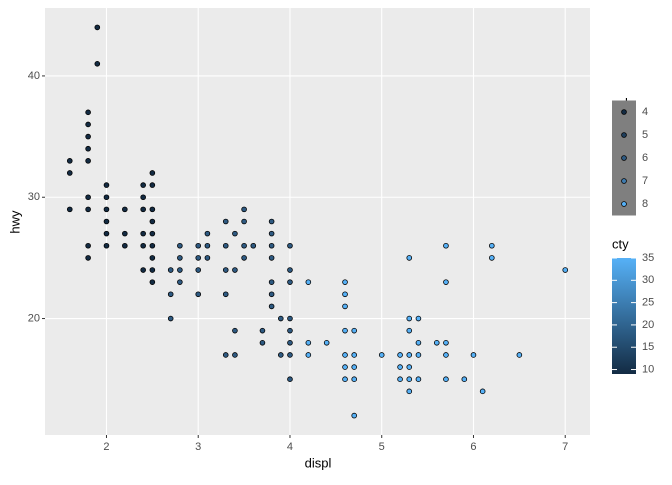 The width and height of the screenshot is (672, 485). What do you see at coordinates (645, 135) in the screenshot?
I see `legend-label: 5` at bounding box center [645, 135].